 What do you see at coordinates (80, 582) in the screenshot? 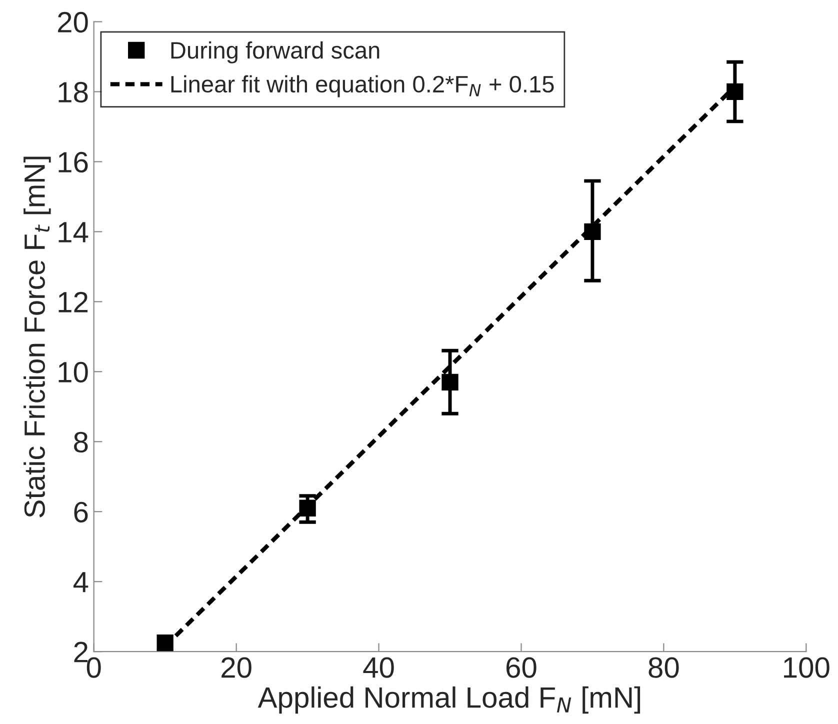
I see `y-tick-label: 4` at bounding box center [80, 582].